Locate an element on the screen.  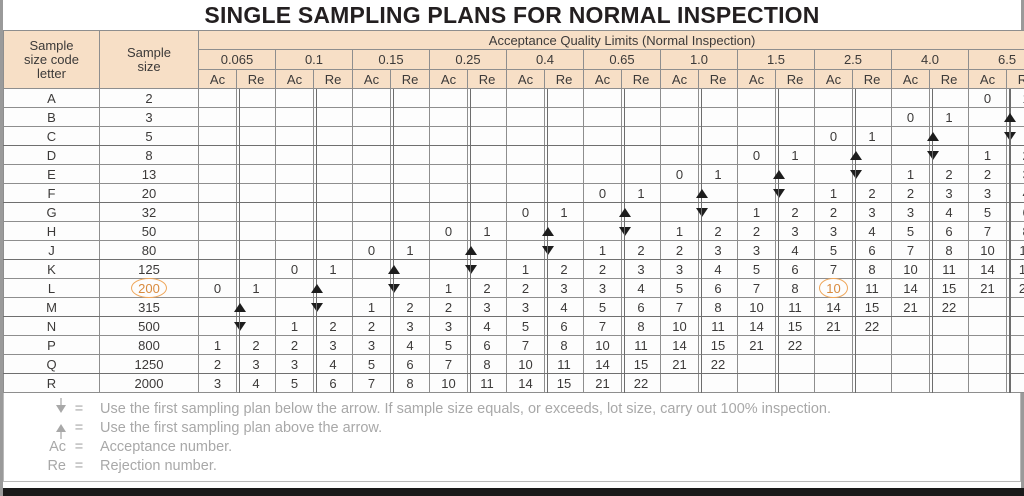
re-value: 6 is located at coordinates (718, 288).